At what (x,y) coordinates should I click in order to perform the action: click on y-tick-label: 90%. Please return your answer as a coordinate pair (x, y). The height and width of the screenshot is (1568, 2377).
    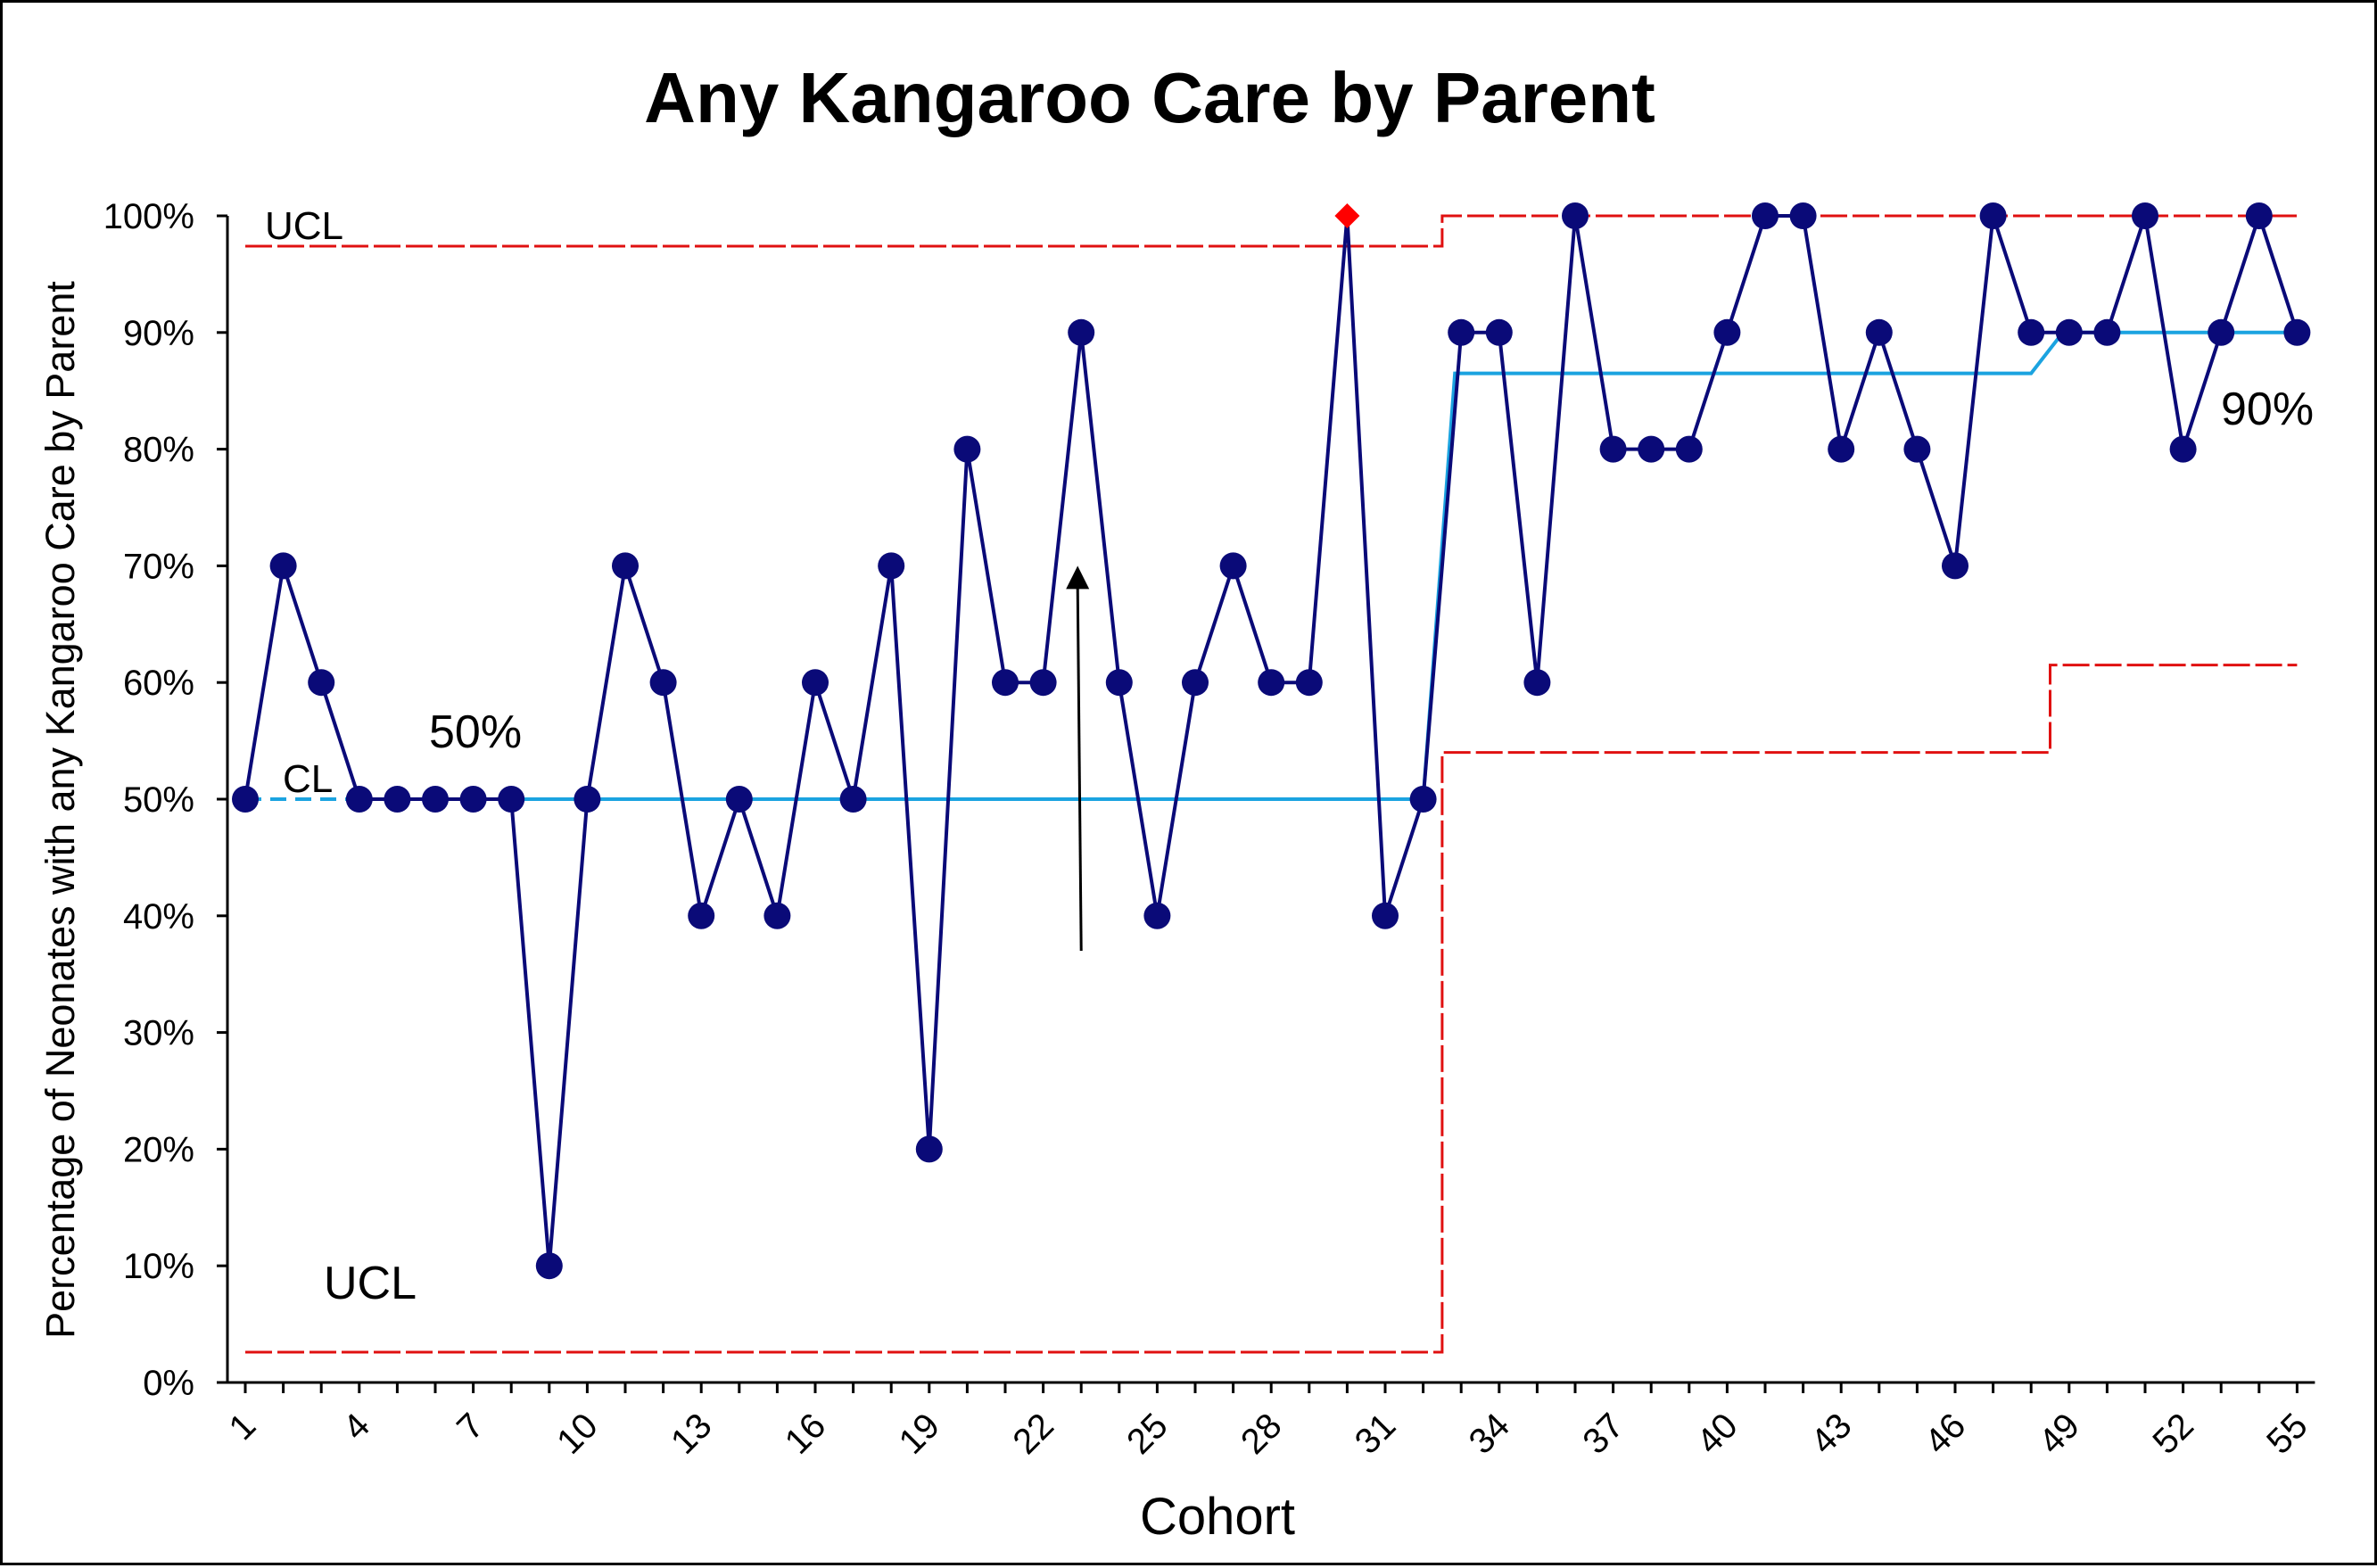
    Looking at the image, I should click on (158, 333).